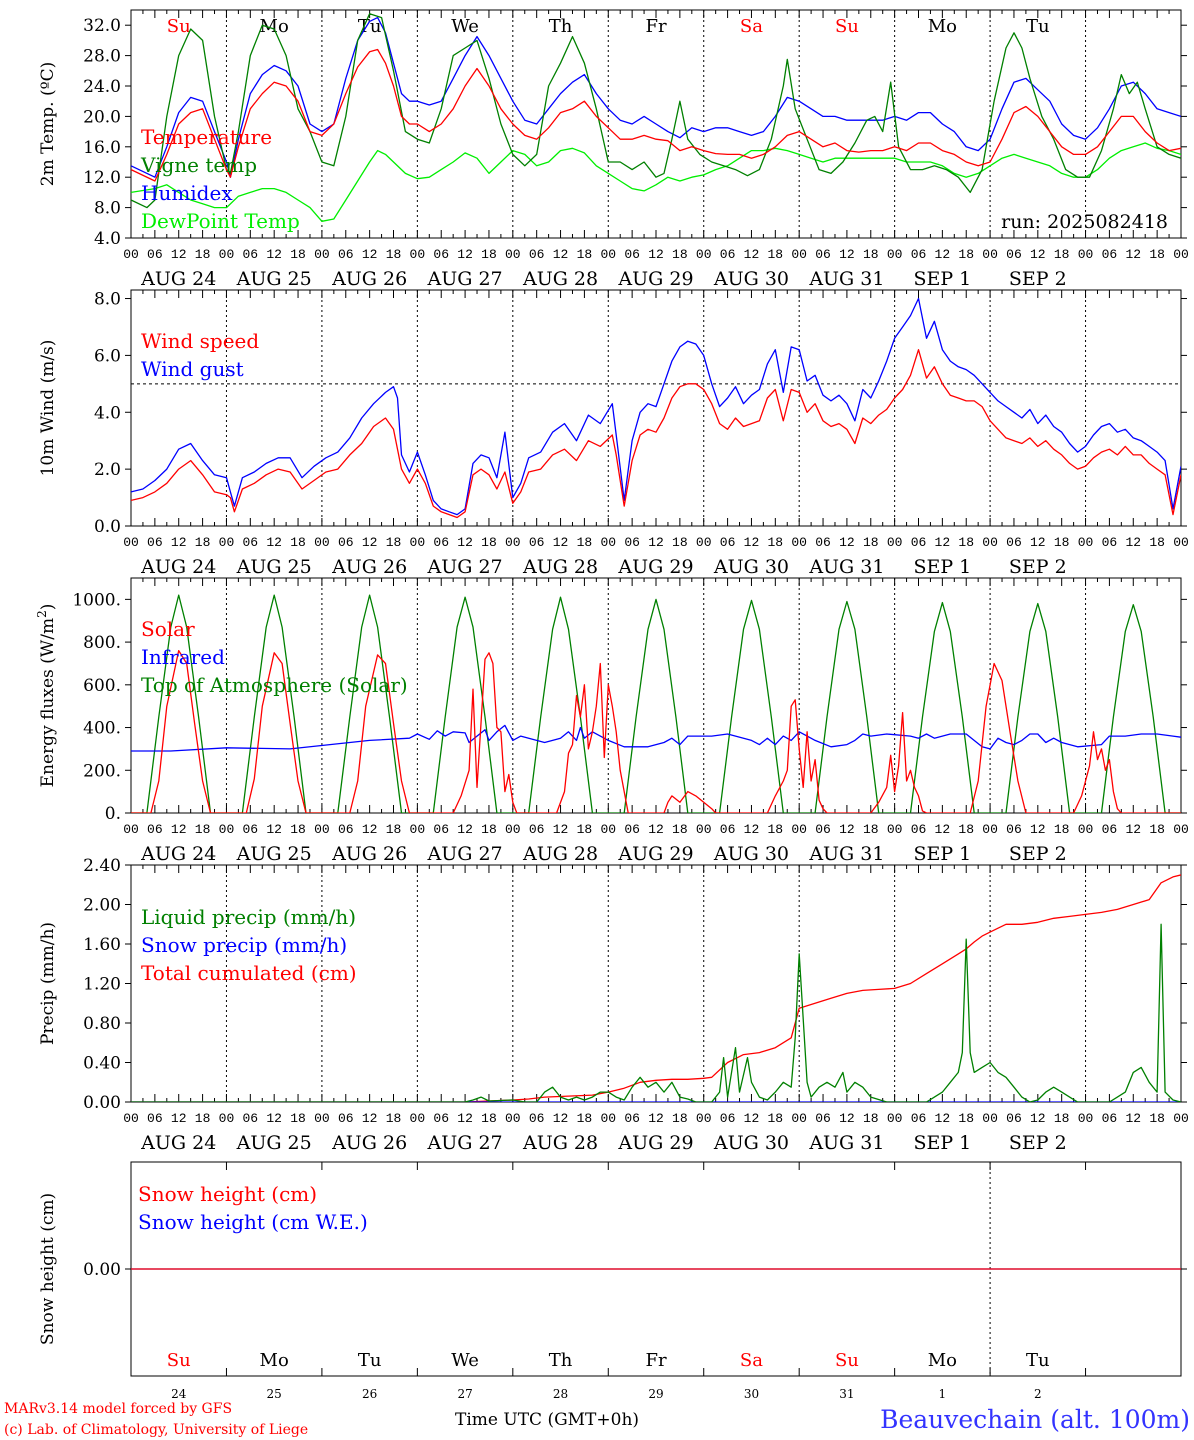 The height and width of the screenshot is (1440, 1194). I want to click on legend-entry: Snow height (cm), so click(227, 1194).